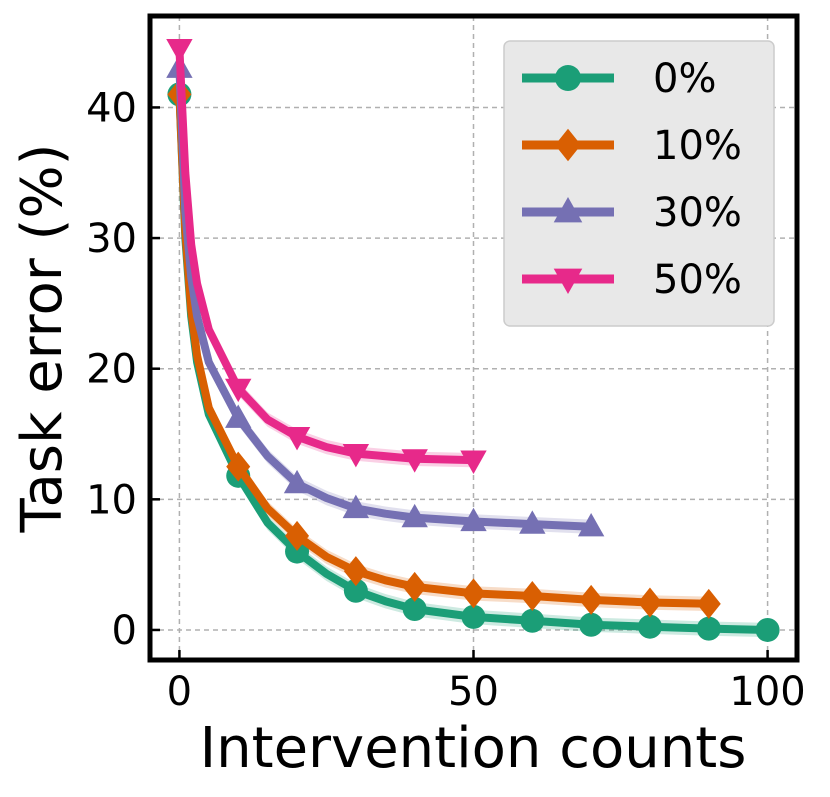 The width and height of the screenshot is (830, 797). What do you see at coordinates (42, 339) in the screenshot?
I see `y-axis-label: Task error (%)` at bounding box center [42, 339].